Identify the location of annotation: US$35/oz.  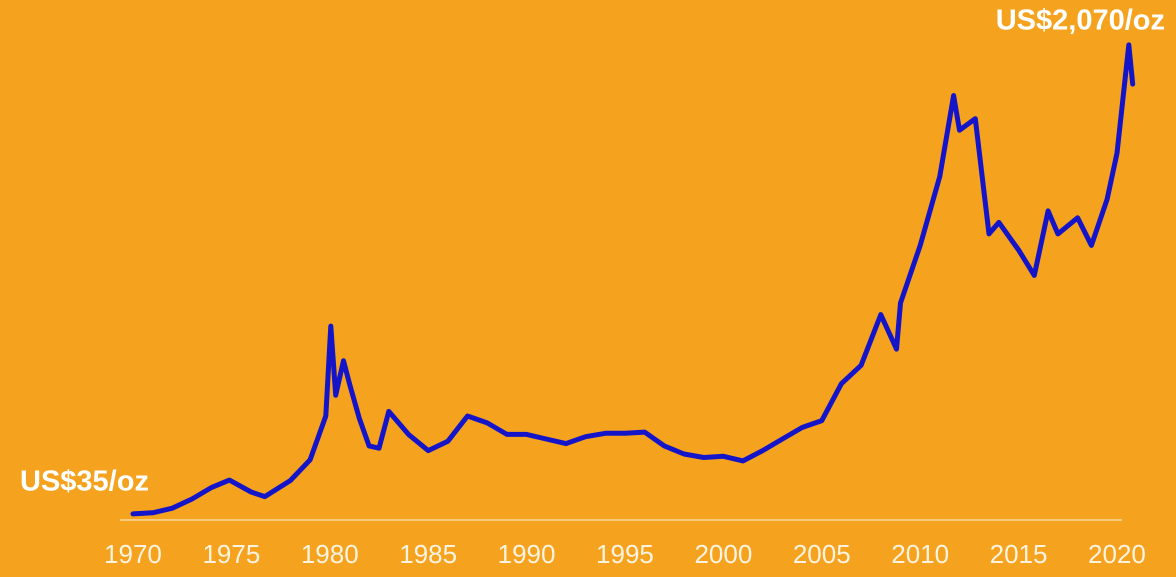
(84, 482).